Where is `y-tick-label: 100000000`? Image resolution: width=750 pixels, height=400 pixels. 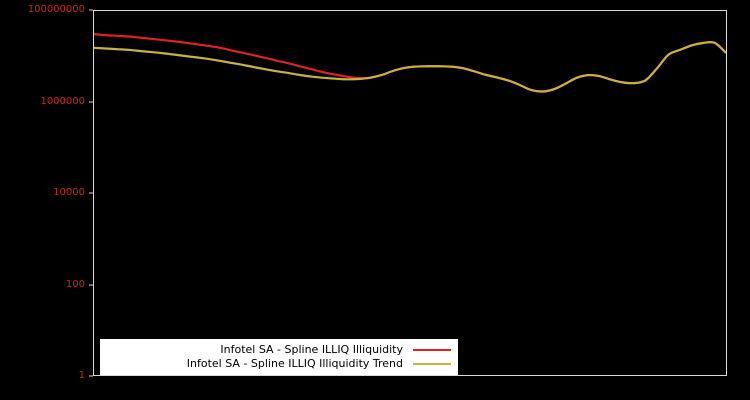 y-tick-label: 100000000 is located at coordinates (56, 9).